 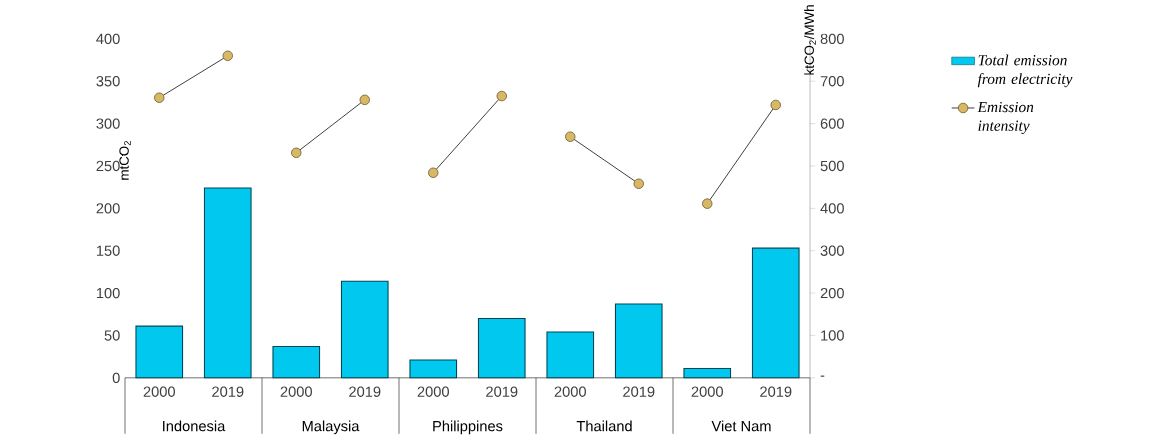 I want to click on y-tick-label: 150, so click(x=108, y=251).